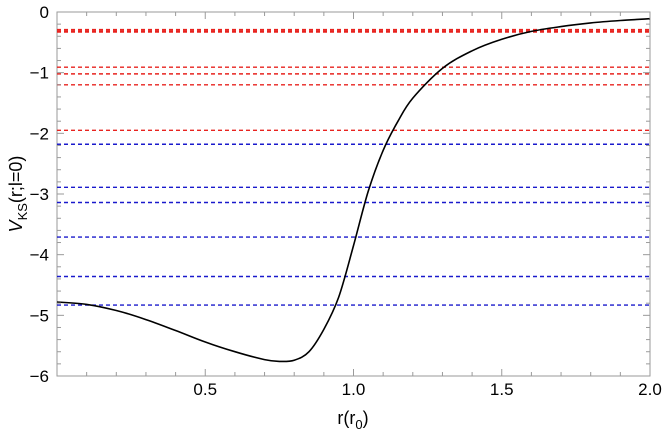 Image resolution: width=664 pixels, height=435 pixels. I want to click on y-tick-label: −3, so click(39, 194).